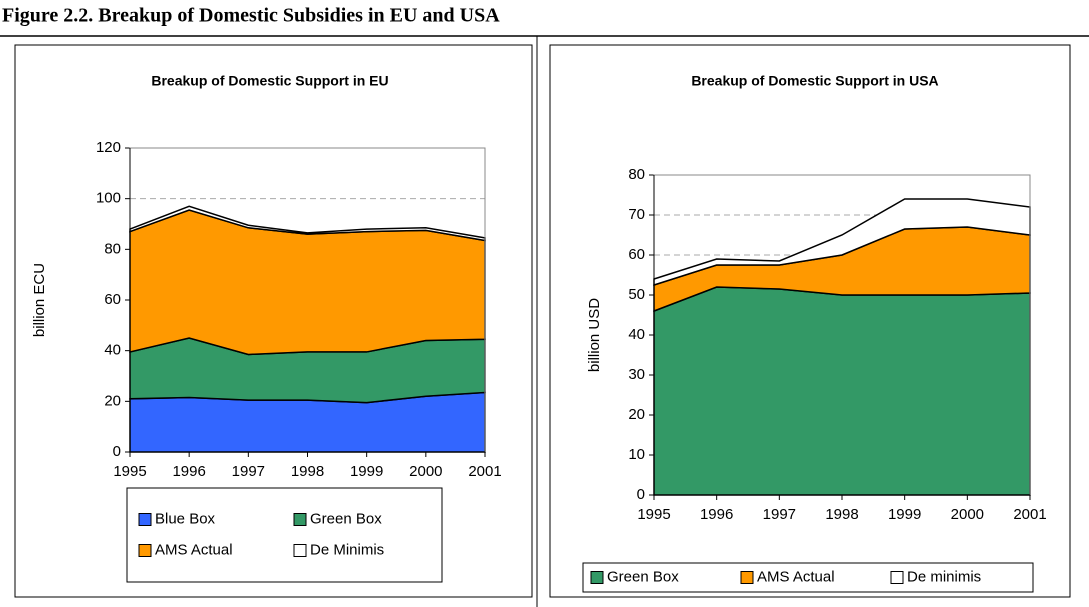 This screenshot has width=1089, height=607. I want to click on y-tick-label: 30, so click(636, 374).